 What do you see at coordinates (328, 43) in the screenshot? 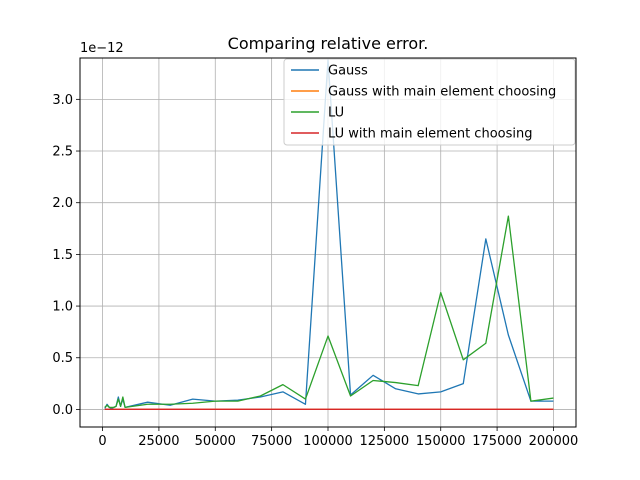
I see `chart-title: Comparing relative error.` at bounding box center [328, 43].